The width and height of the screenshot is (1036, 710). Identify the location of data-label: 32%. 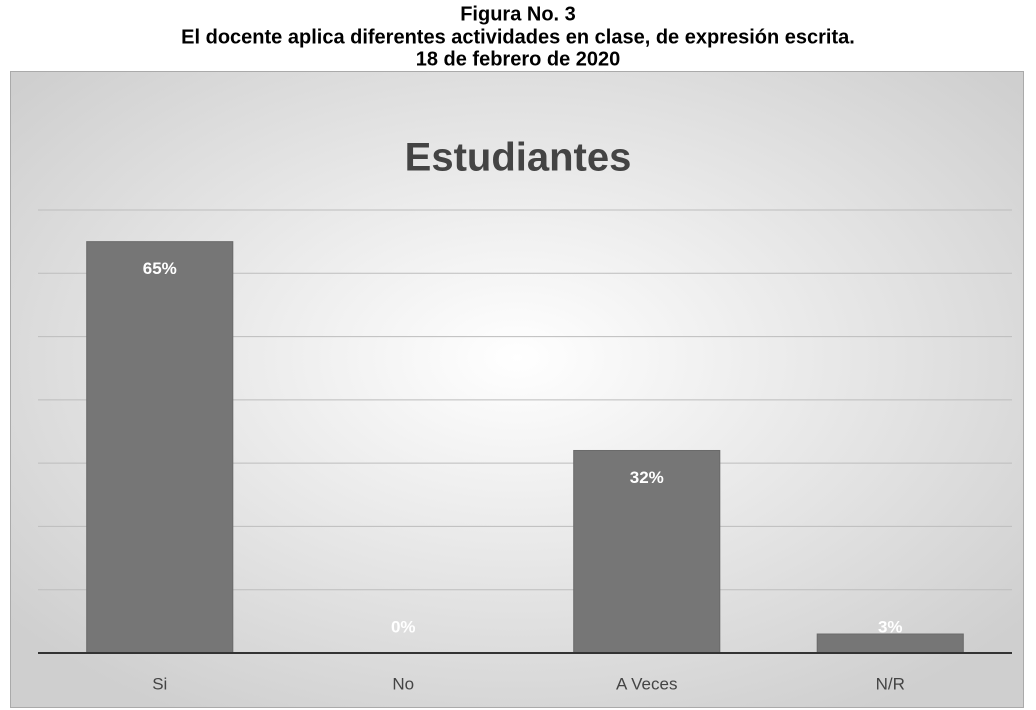
(647, 477).